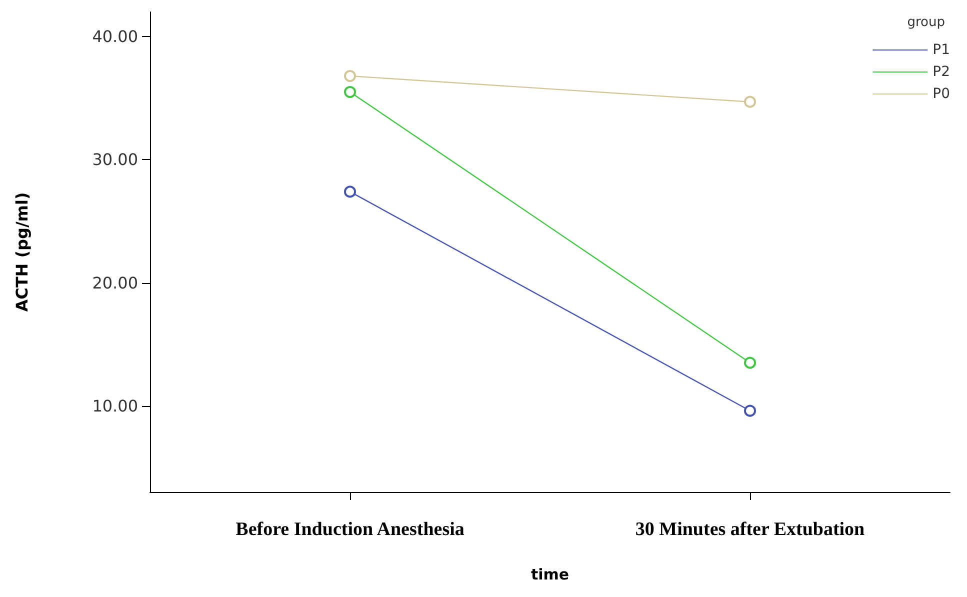 This screenshot has height=597, width=967. What do you see at coordinates (115, 282) in the screenshot?
I see `y-tick-label: 20.00` at bounding box center [115, 282].